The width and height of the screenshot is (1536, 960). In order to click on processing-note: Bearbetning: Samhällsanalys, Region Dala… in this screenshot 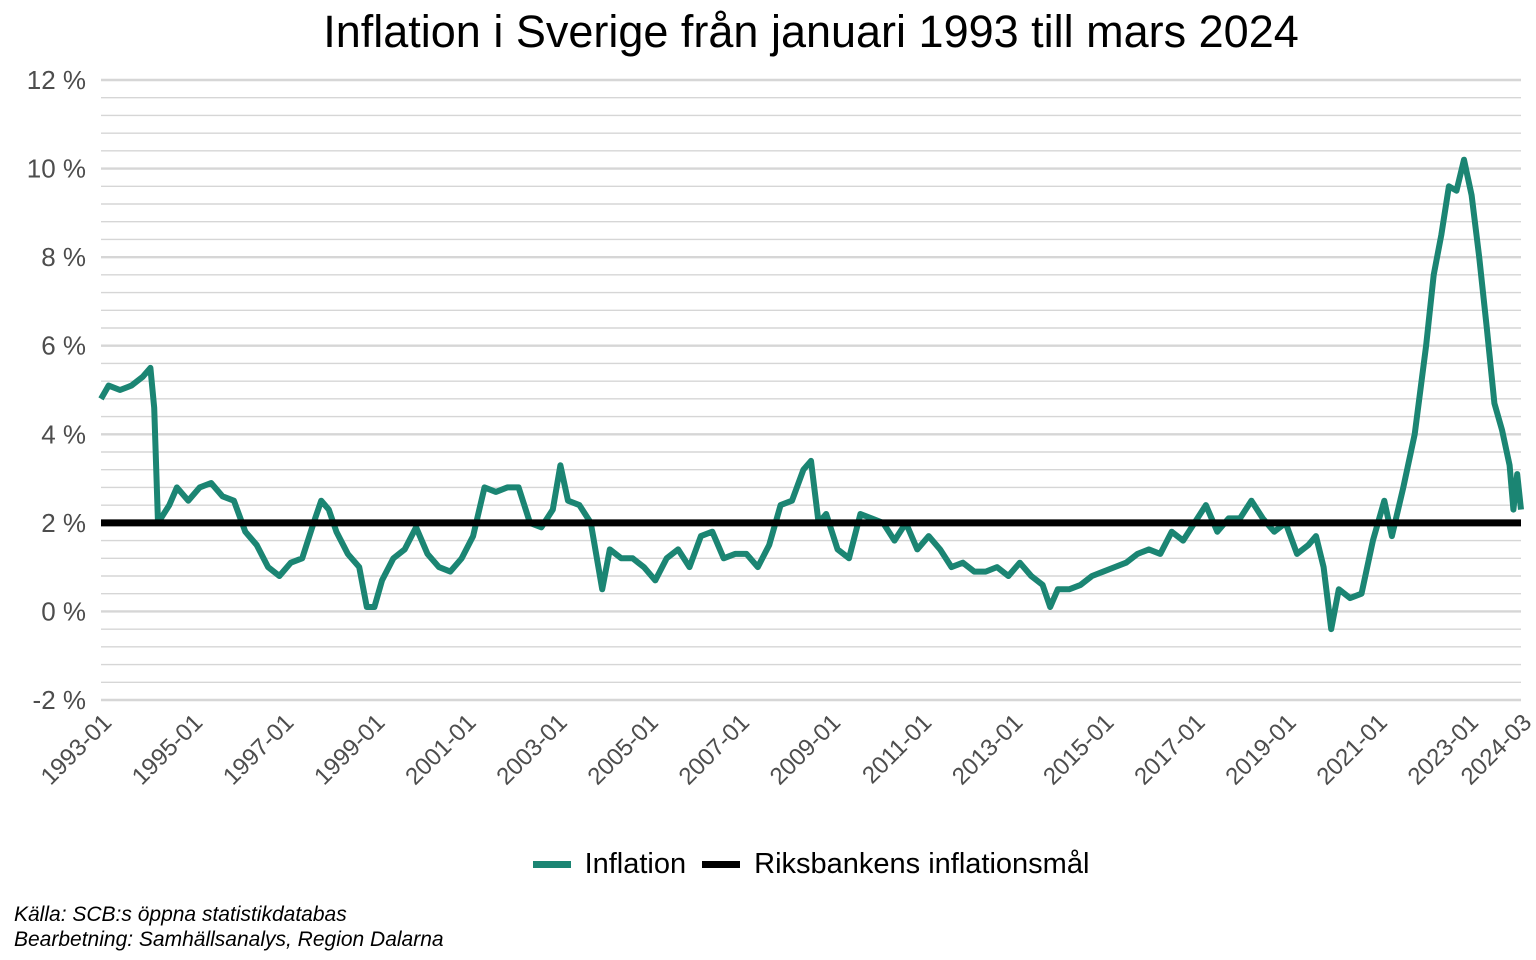, I will do `click(229, 939)`.